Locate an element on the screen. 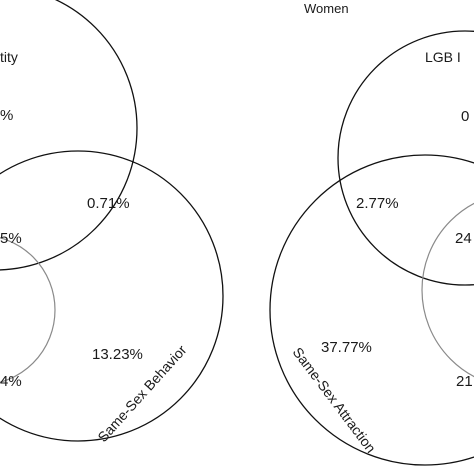  left-attraction-circle is located at coordinates (28, 310).